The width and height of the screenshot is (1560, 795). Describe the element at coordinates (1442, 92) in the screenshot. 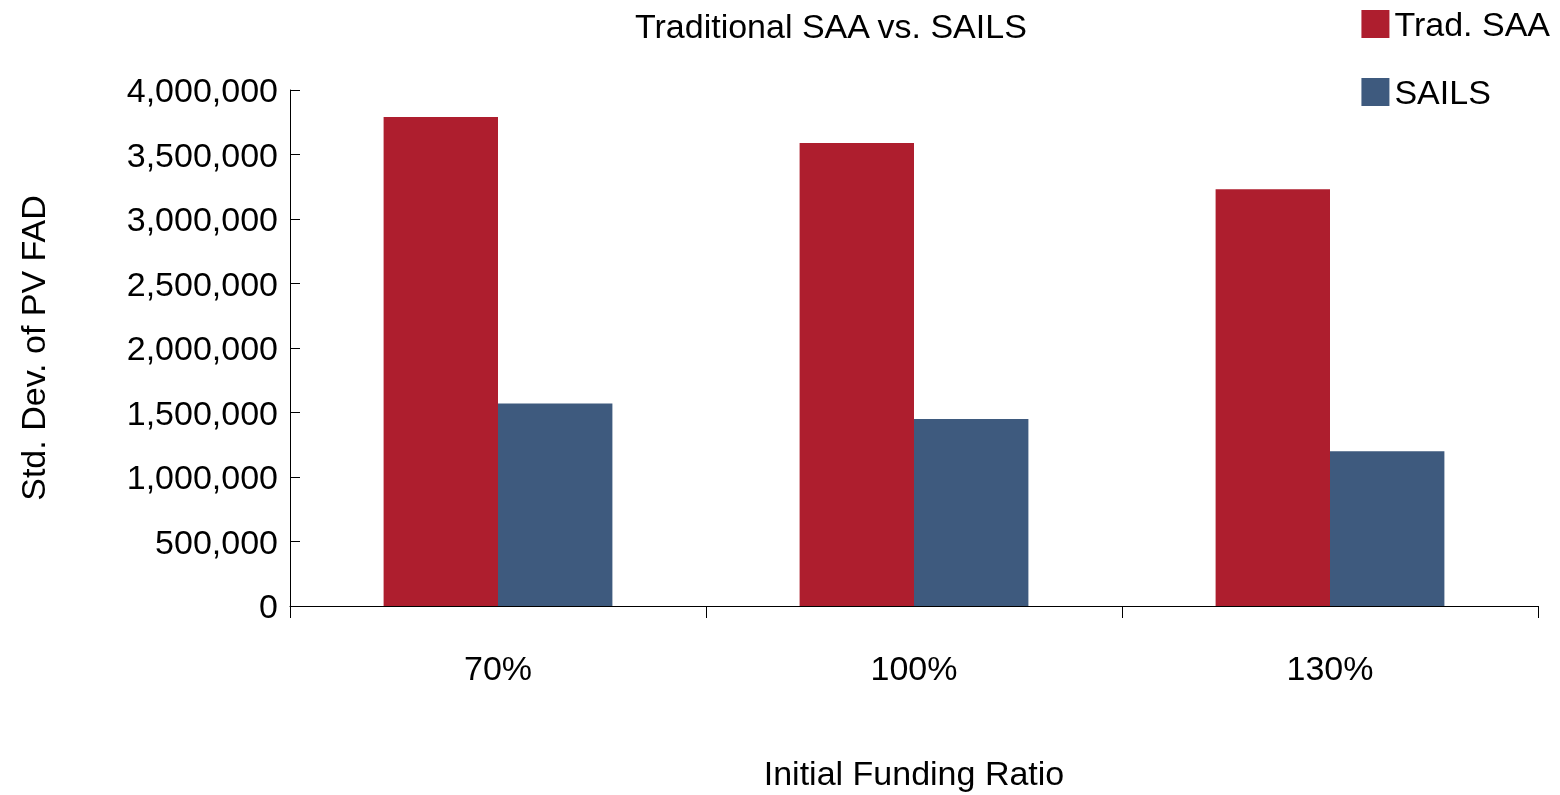

I see `legend-label: SAILS` at that location.